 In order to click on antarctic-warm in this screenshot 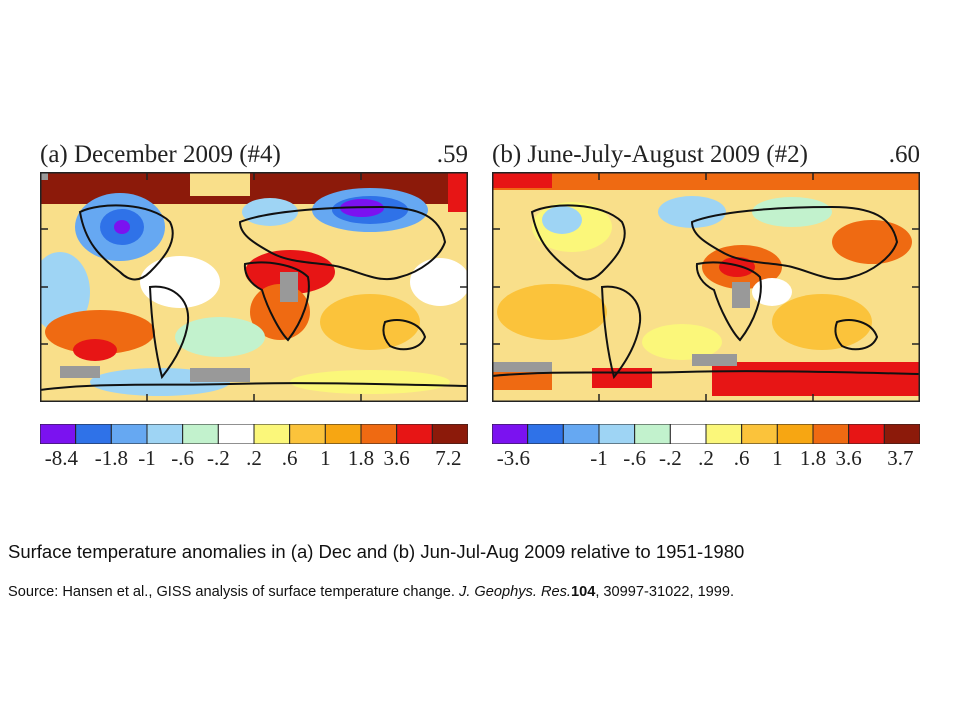, I will do `click(816, 379)`.